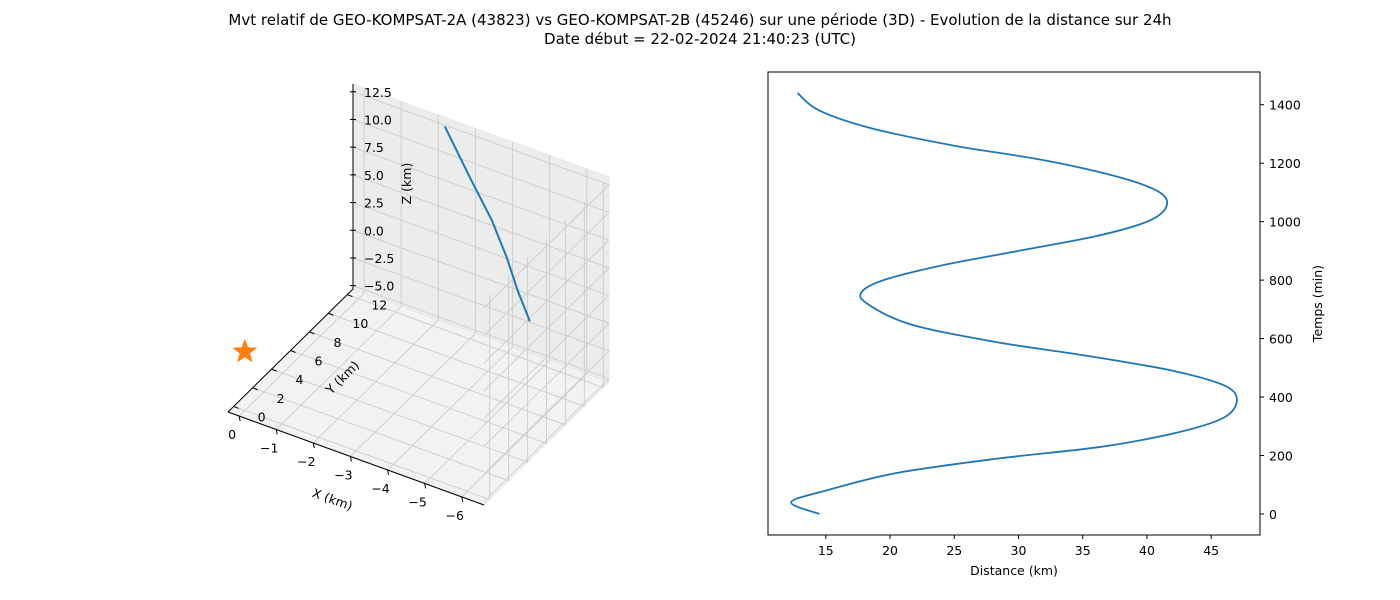 This screenshot has width=1400, height=600. What do you see at coordinates (319, 361) in the screenshot?
I see `y-tick-label: 6` at bounding box center [319, 361].